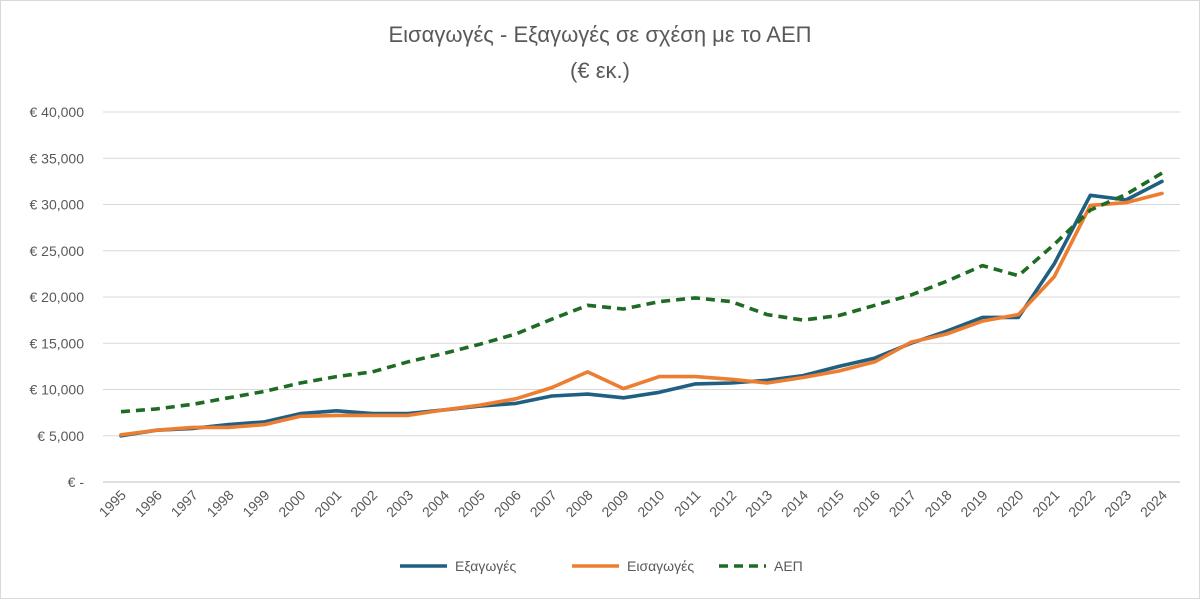  I want to click on x-tick-label: 1995, so click(112, 503).